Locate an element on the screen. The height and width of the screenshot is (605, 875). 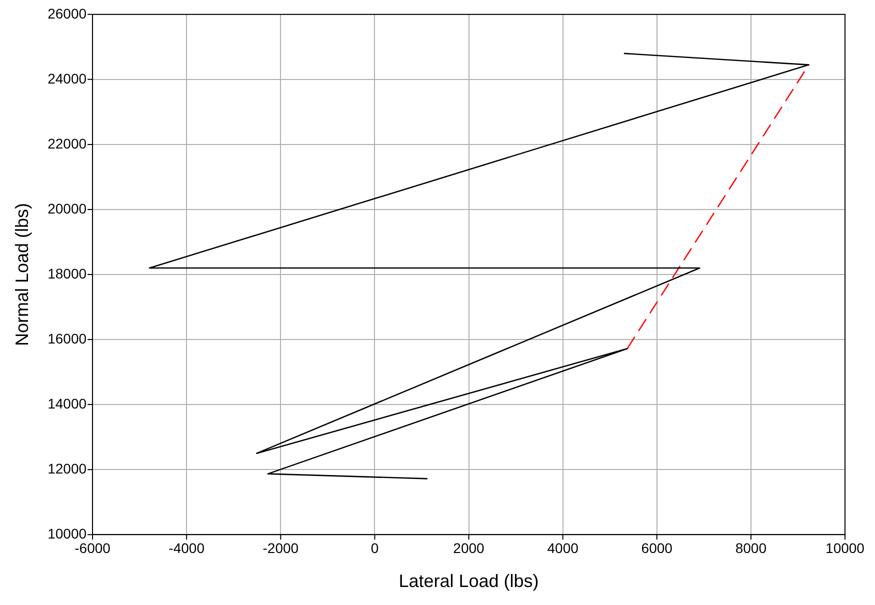
x-tick-label: -2000 is located at coordinates (280, 548).